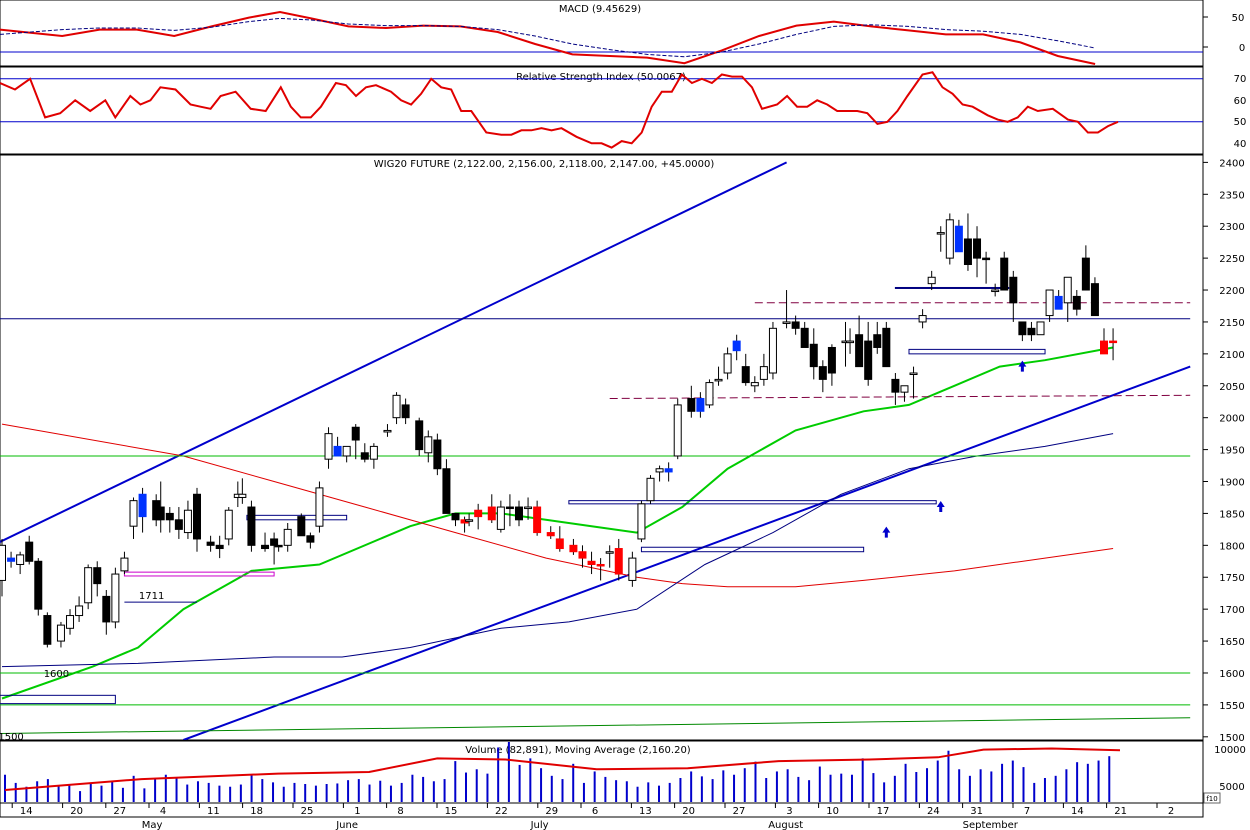  Describe the element at coordinates (940, 507) in the screenshot. I see `up-arrow-icon` at that location.